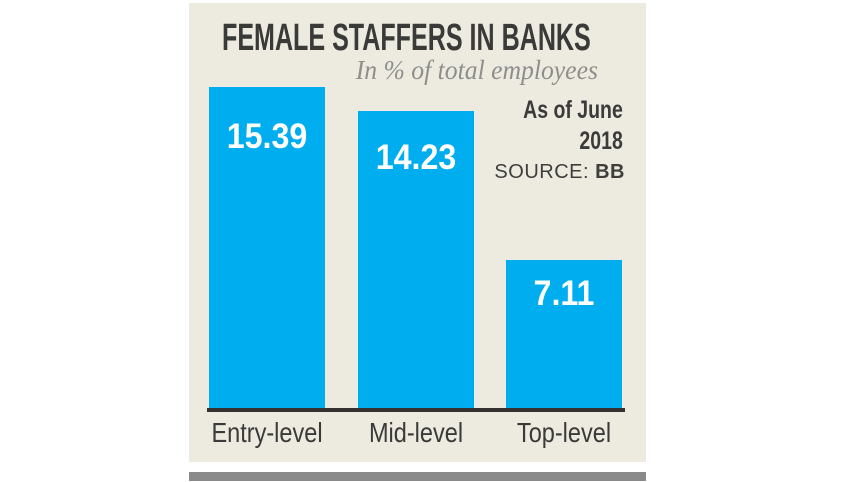 This screenshot has width=857, height=482. Describe the element at coordinates (573, 110) in the screenshot. I see `as-of-line1: As of June` at that location.